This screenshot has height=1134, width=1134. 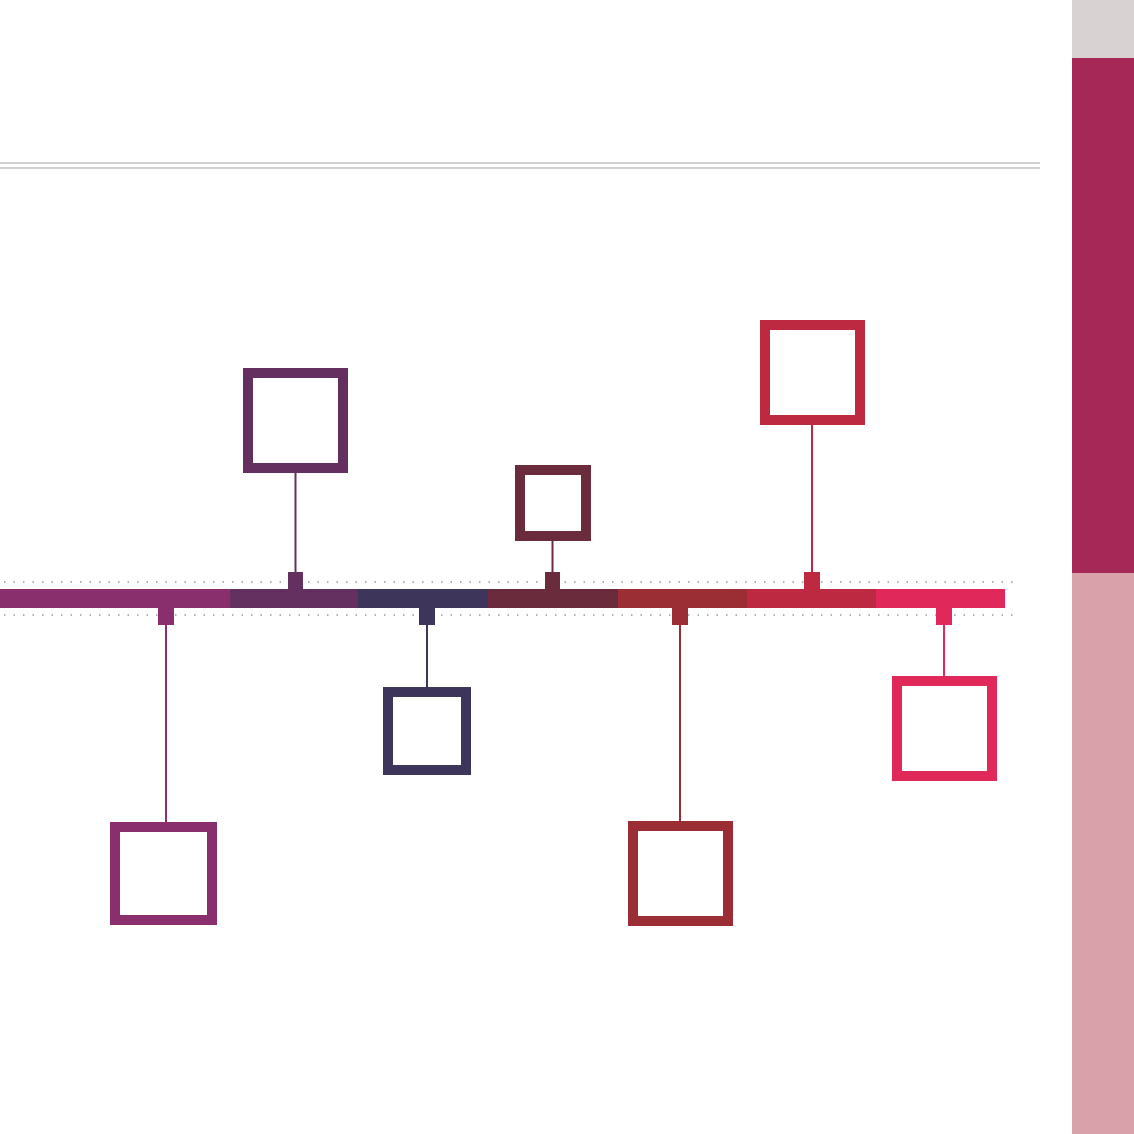 I want to click on sidebar-bottom, so click(x=1103, y=853).